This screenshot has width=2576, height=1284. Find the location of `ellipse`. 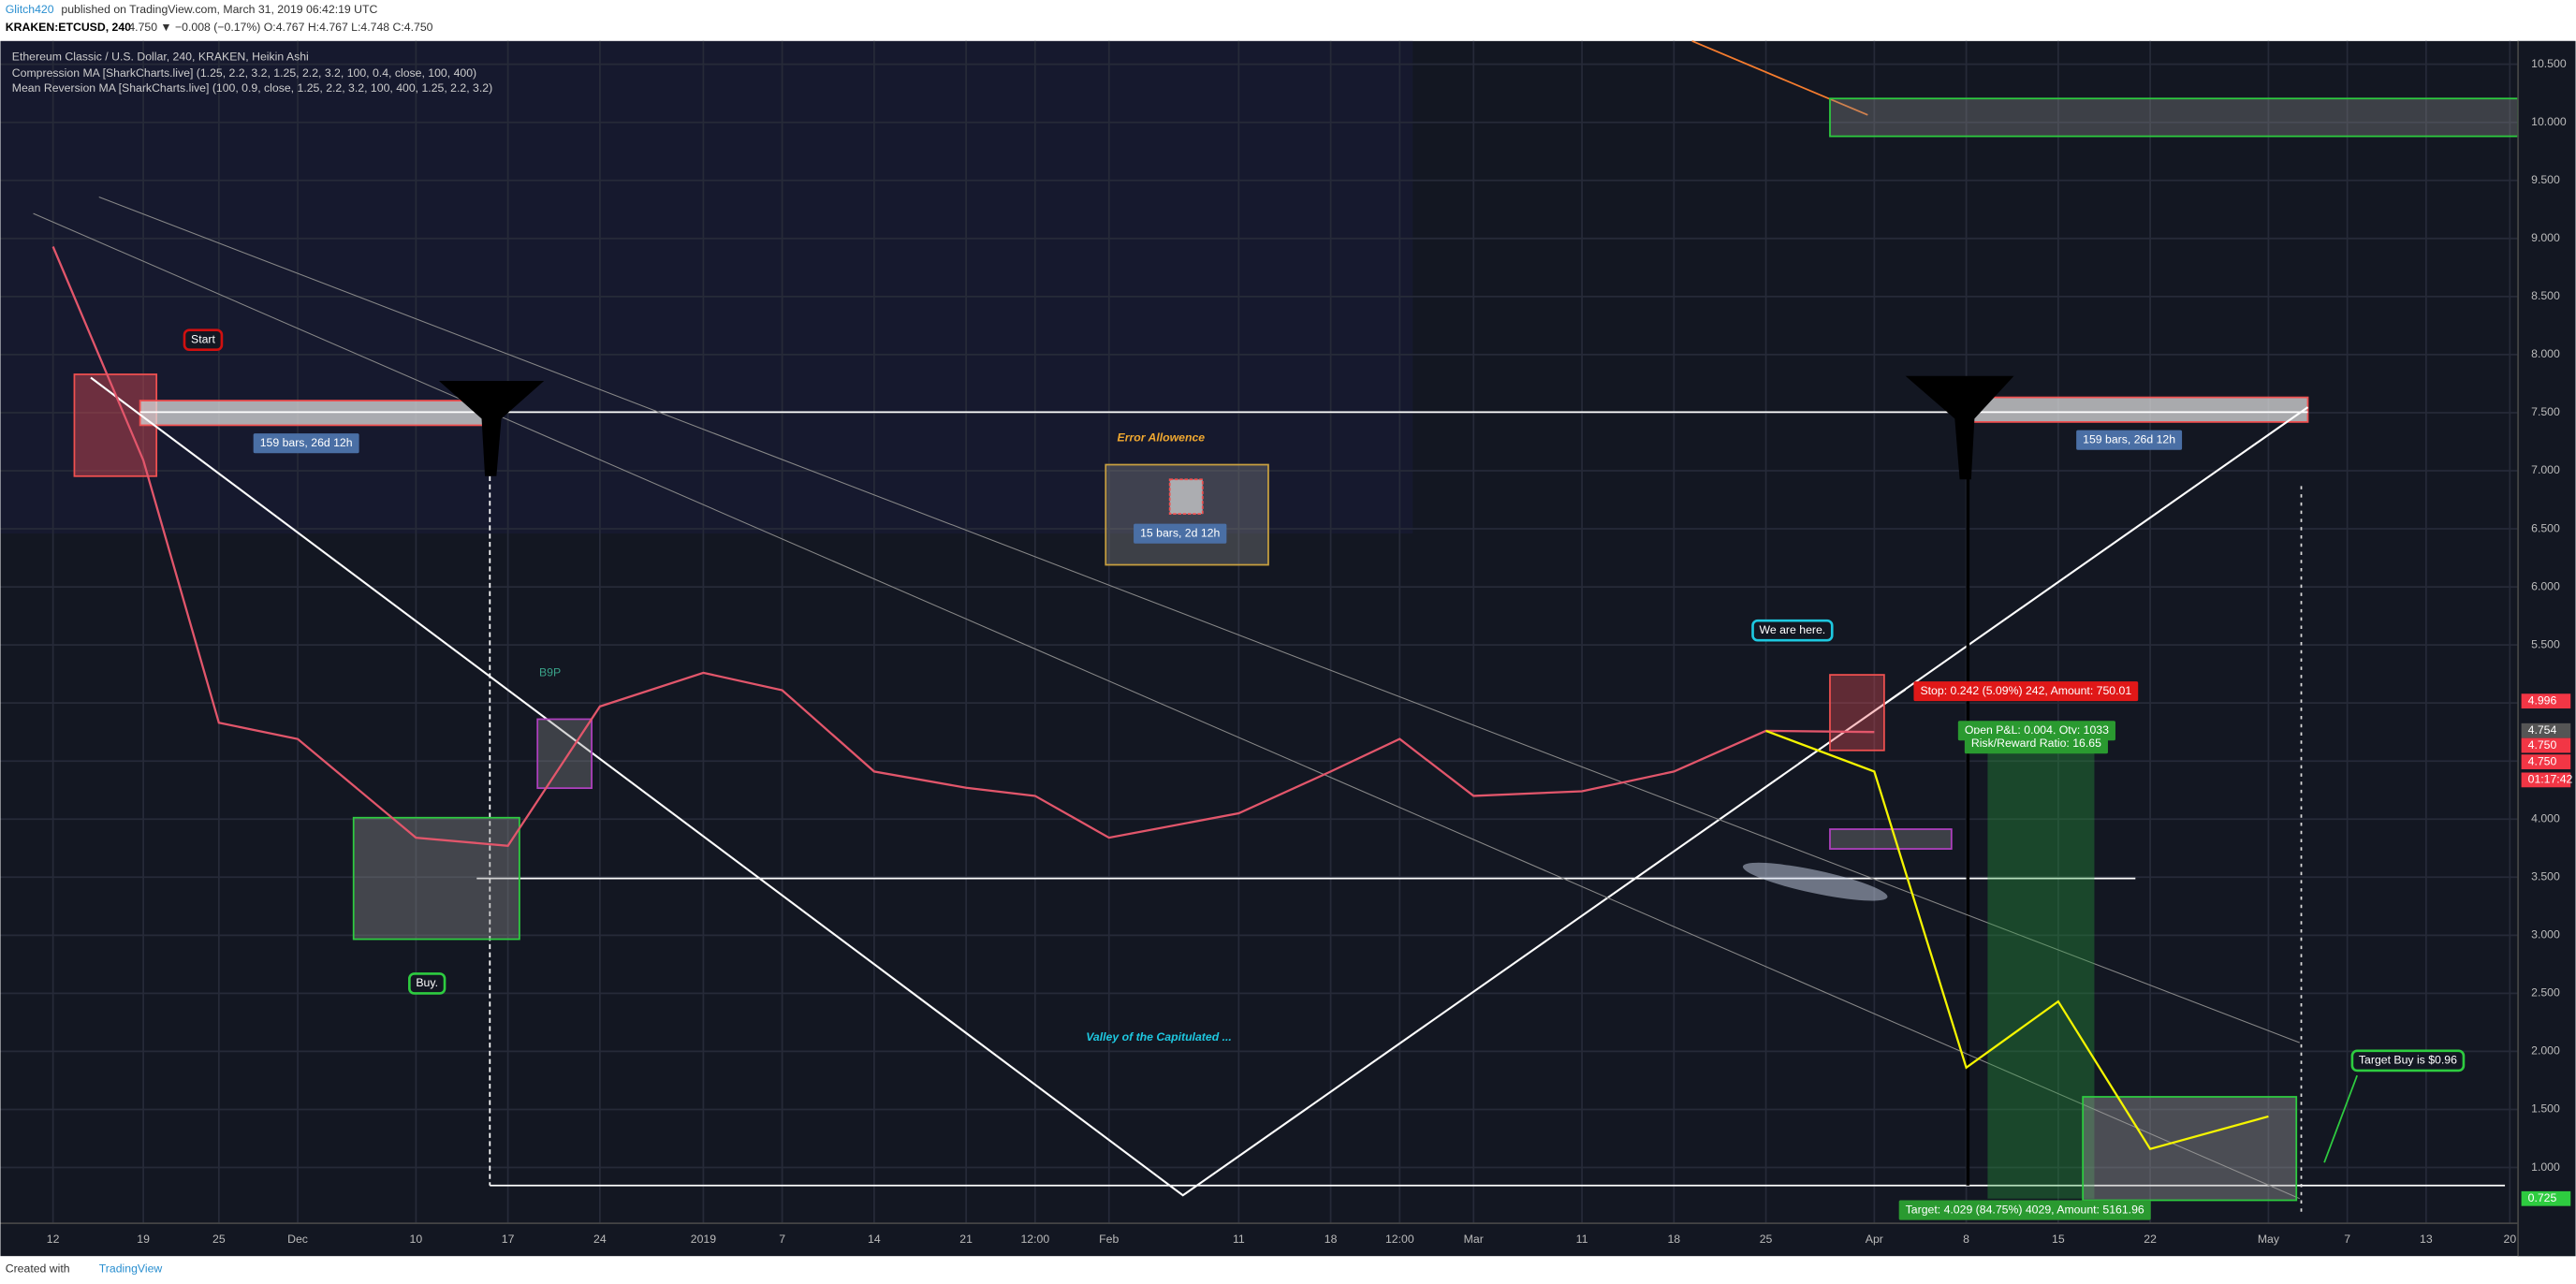

ellipse is located at coordinates (1815, 881).